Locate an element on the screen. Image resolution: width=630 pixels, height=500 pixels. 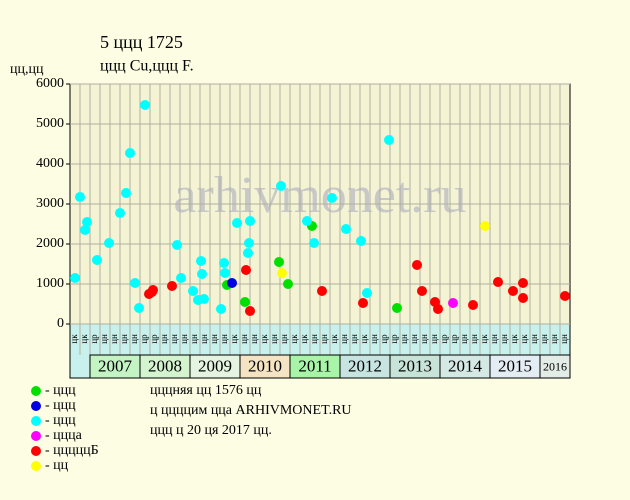
y-tick-label: 3000 is located at coordinates (50, 203).